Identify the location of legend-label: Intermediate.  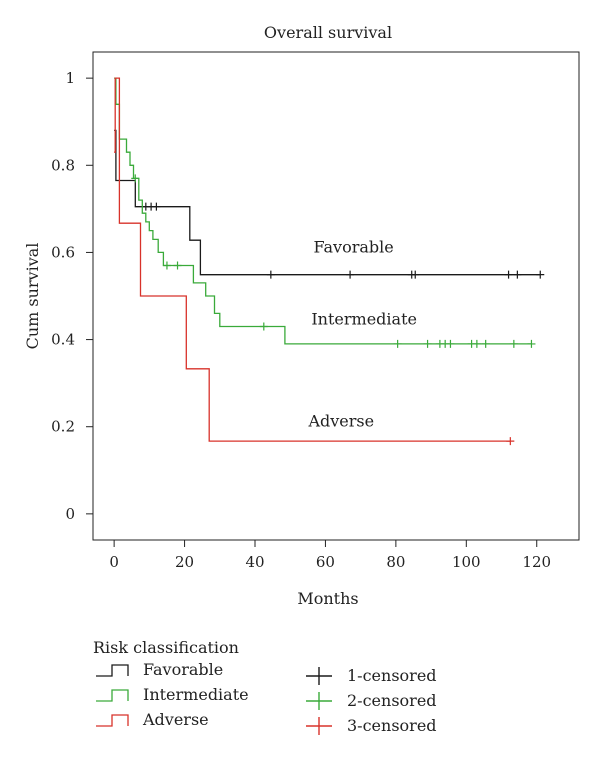
(196, 694).